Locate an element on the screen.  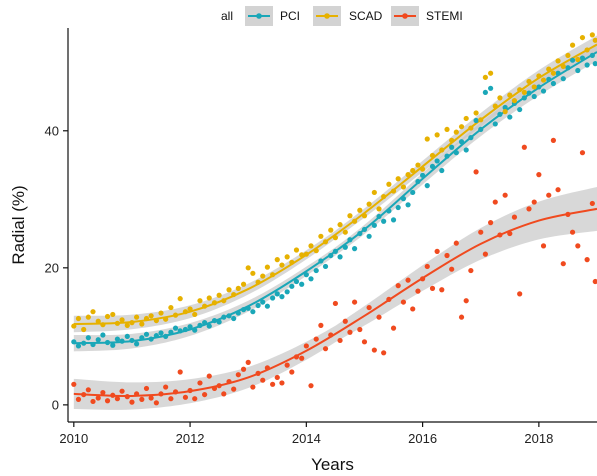
x-axis-title: Years is located at coordinates (332, 464).